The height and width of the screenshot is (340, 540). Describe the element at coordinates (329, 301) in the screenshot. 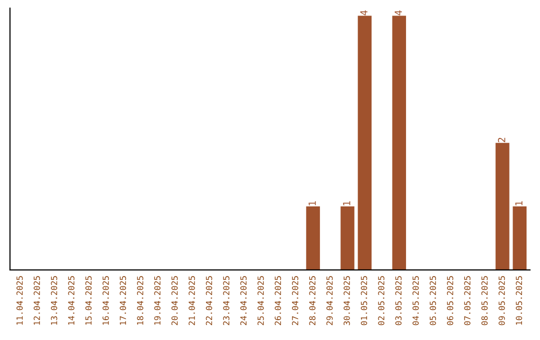

I see `x-tick-label: 29.04.2025` at that location.